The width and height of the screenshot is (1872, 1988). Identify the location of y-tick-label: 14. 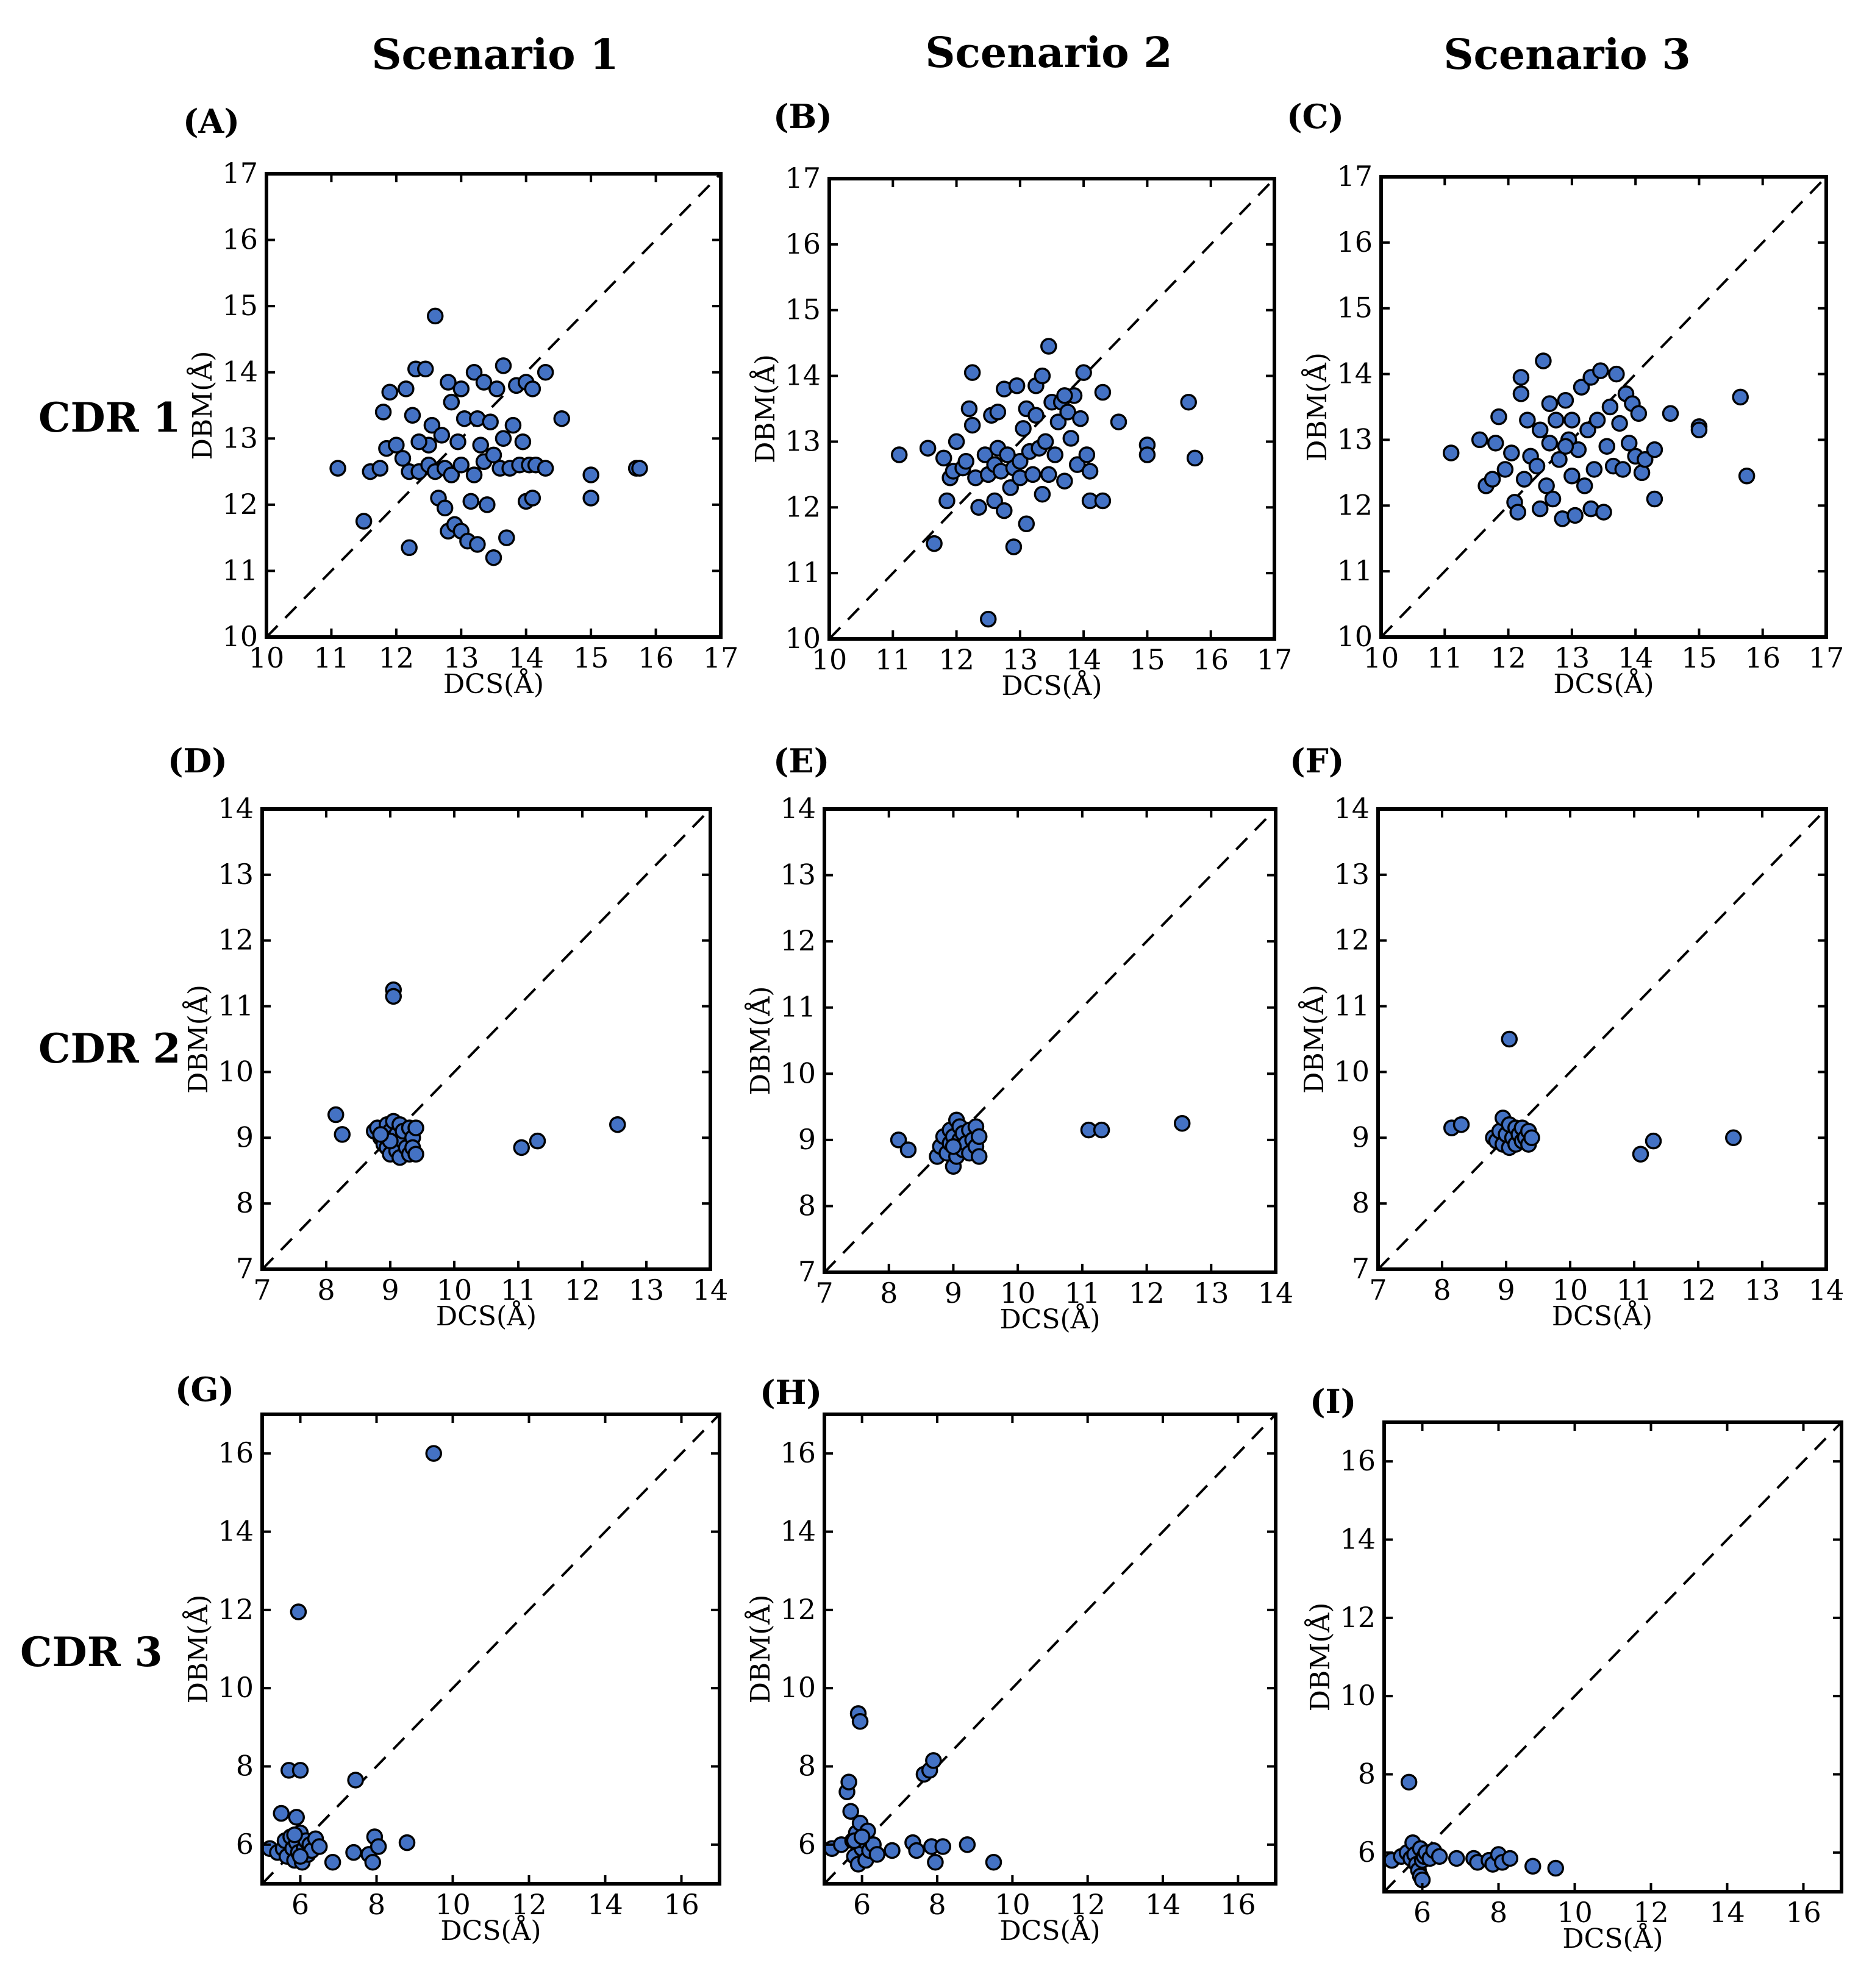
(236, 808).